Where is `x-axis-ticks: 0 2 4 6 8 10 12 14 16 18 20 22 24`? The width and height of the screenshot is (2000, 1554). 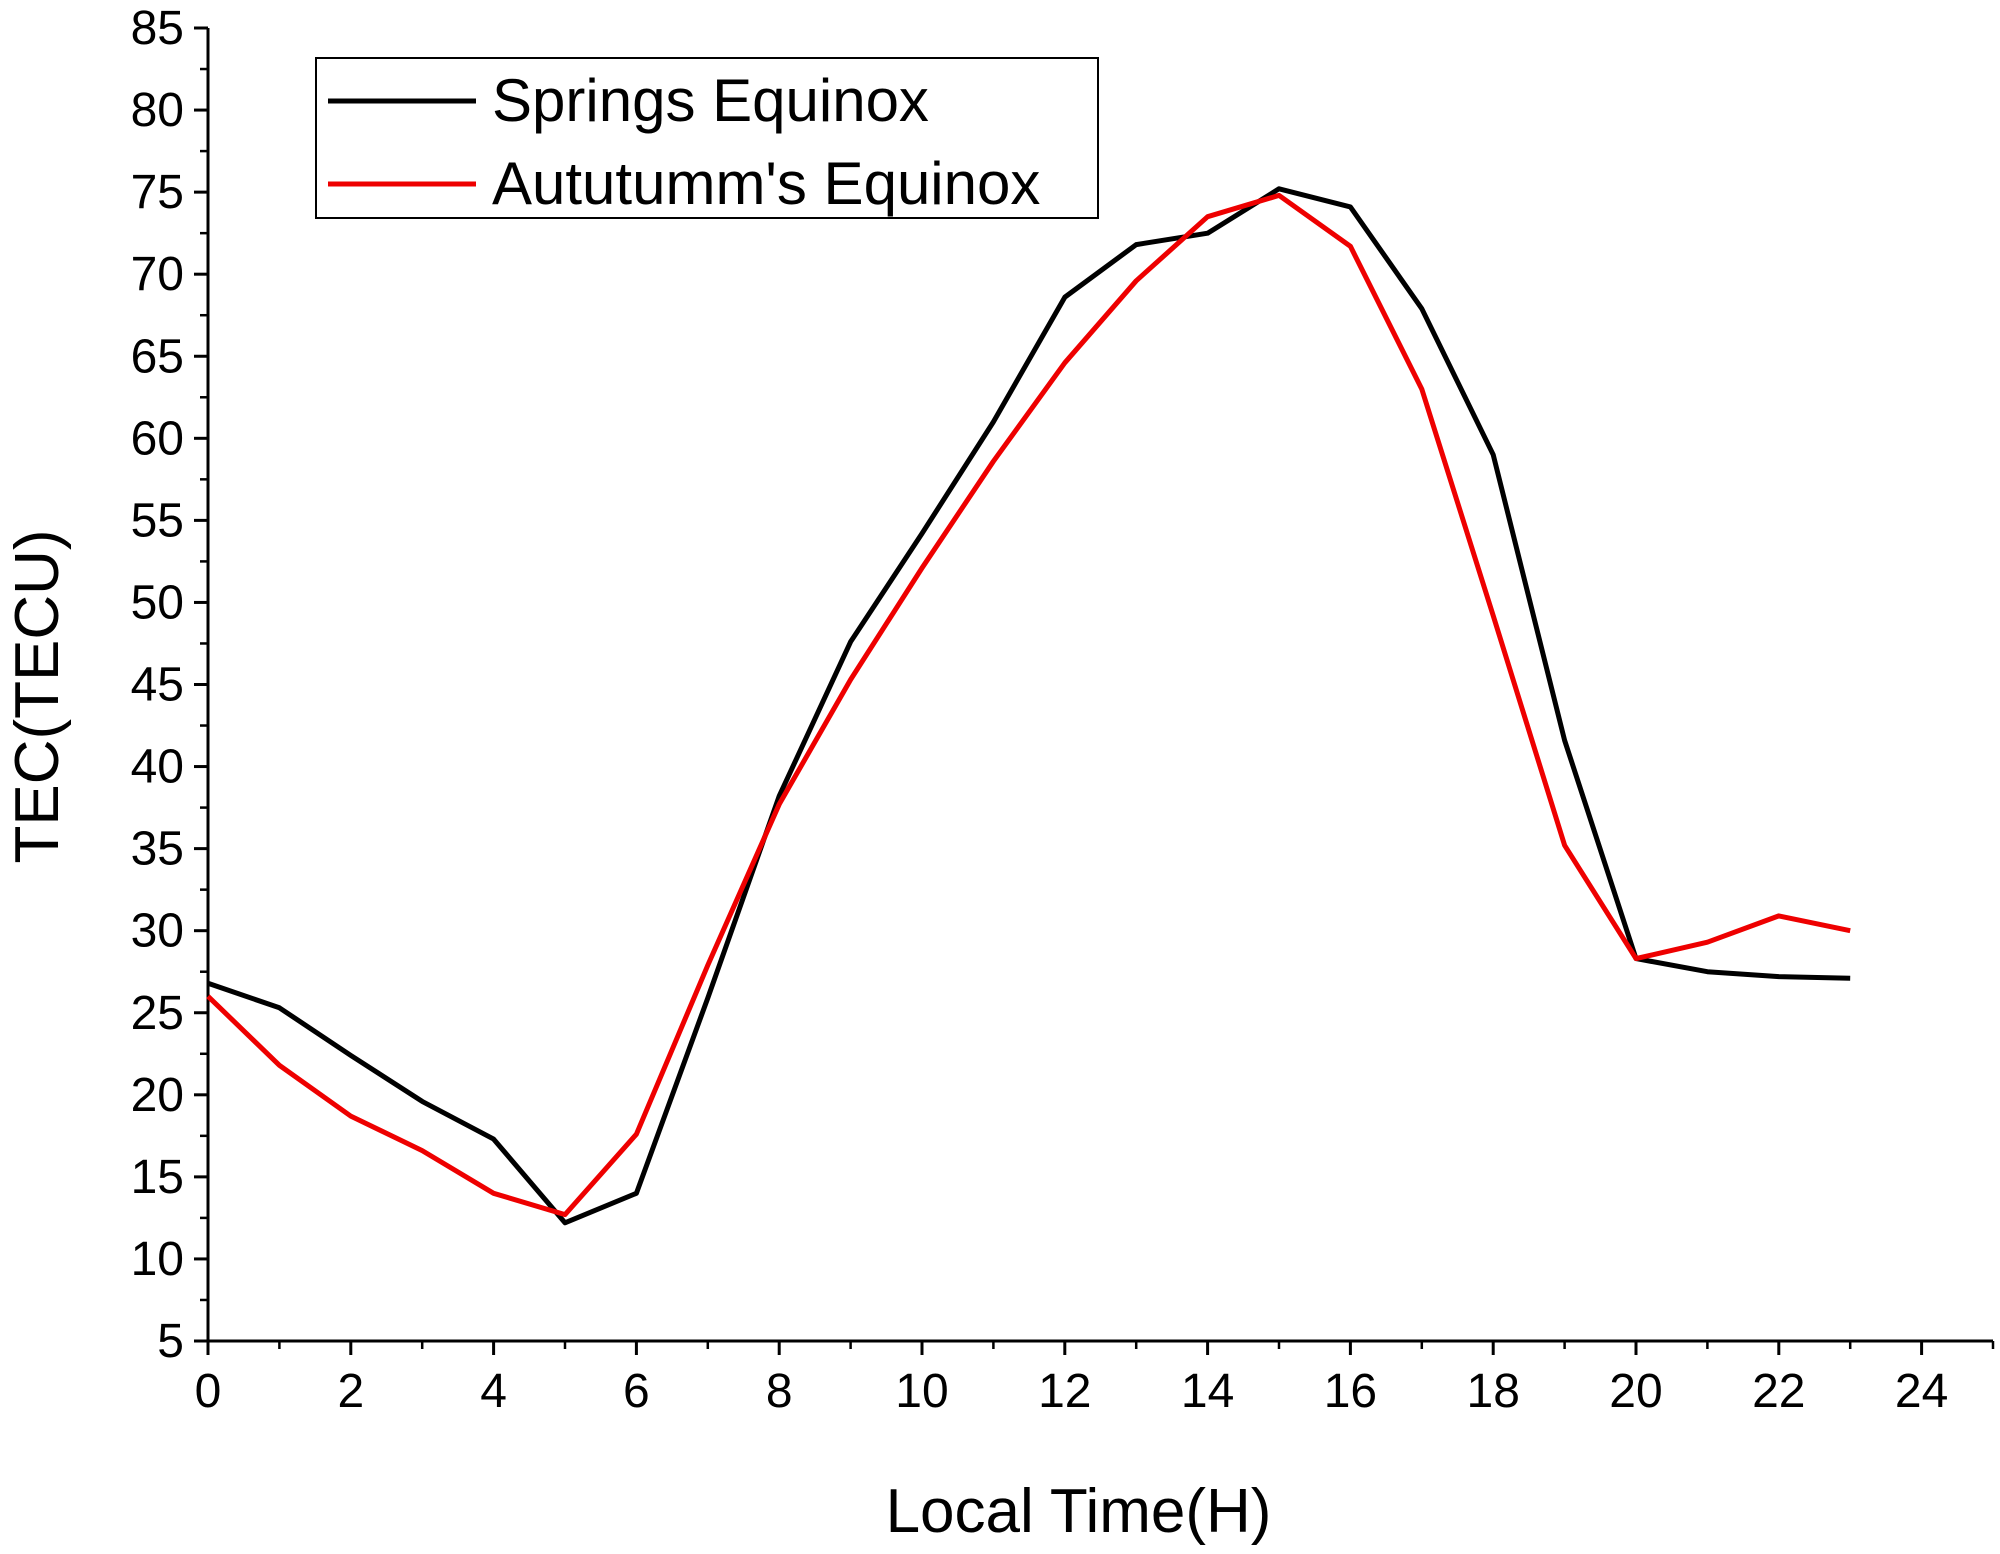
x-axis-ticks: 0 2 4 6 8 10 12 14 16 18 20 22 24 is located at coordinates (1095, 1379).